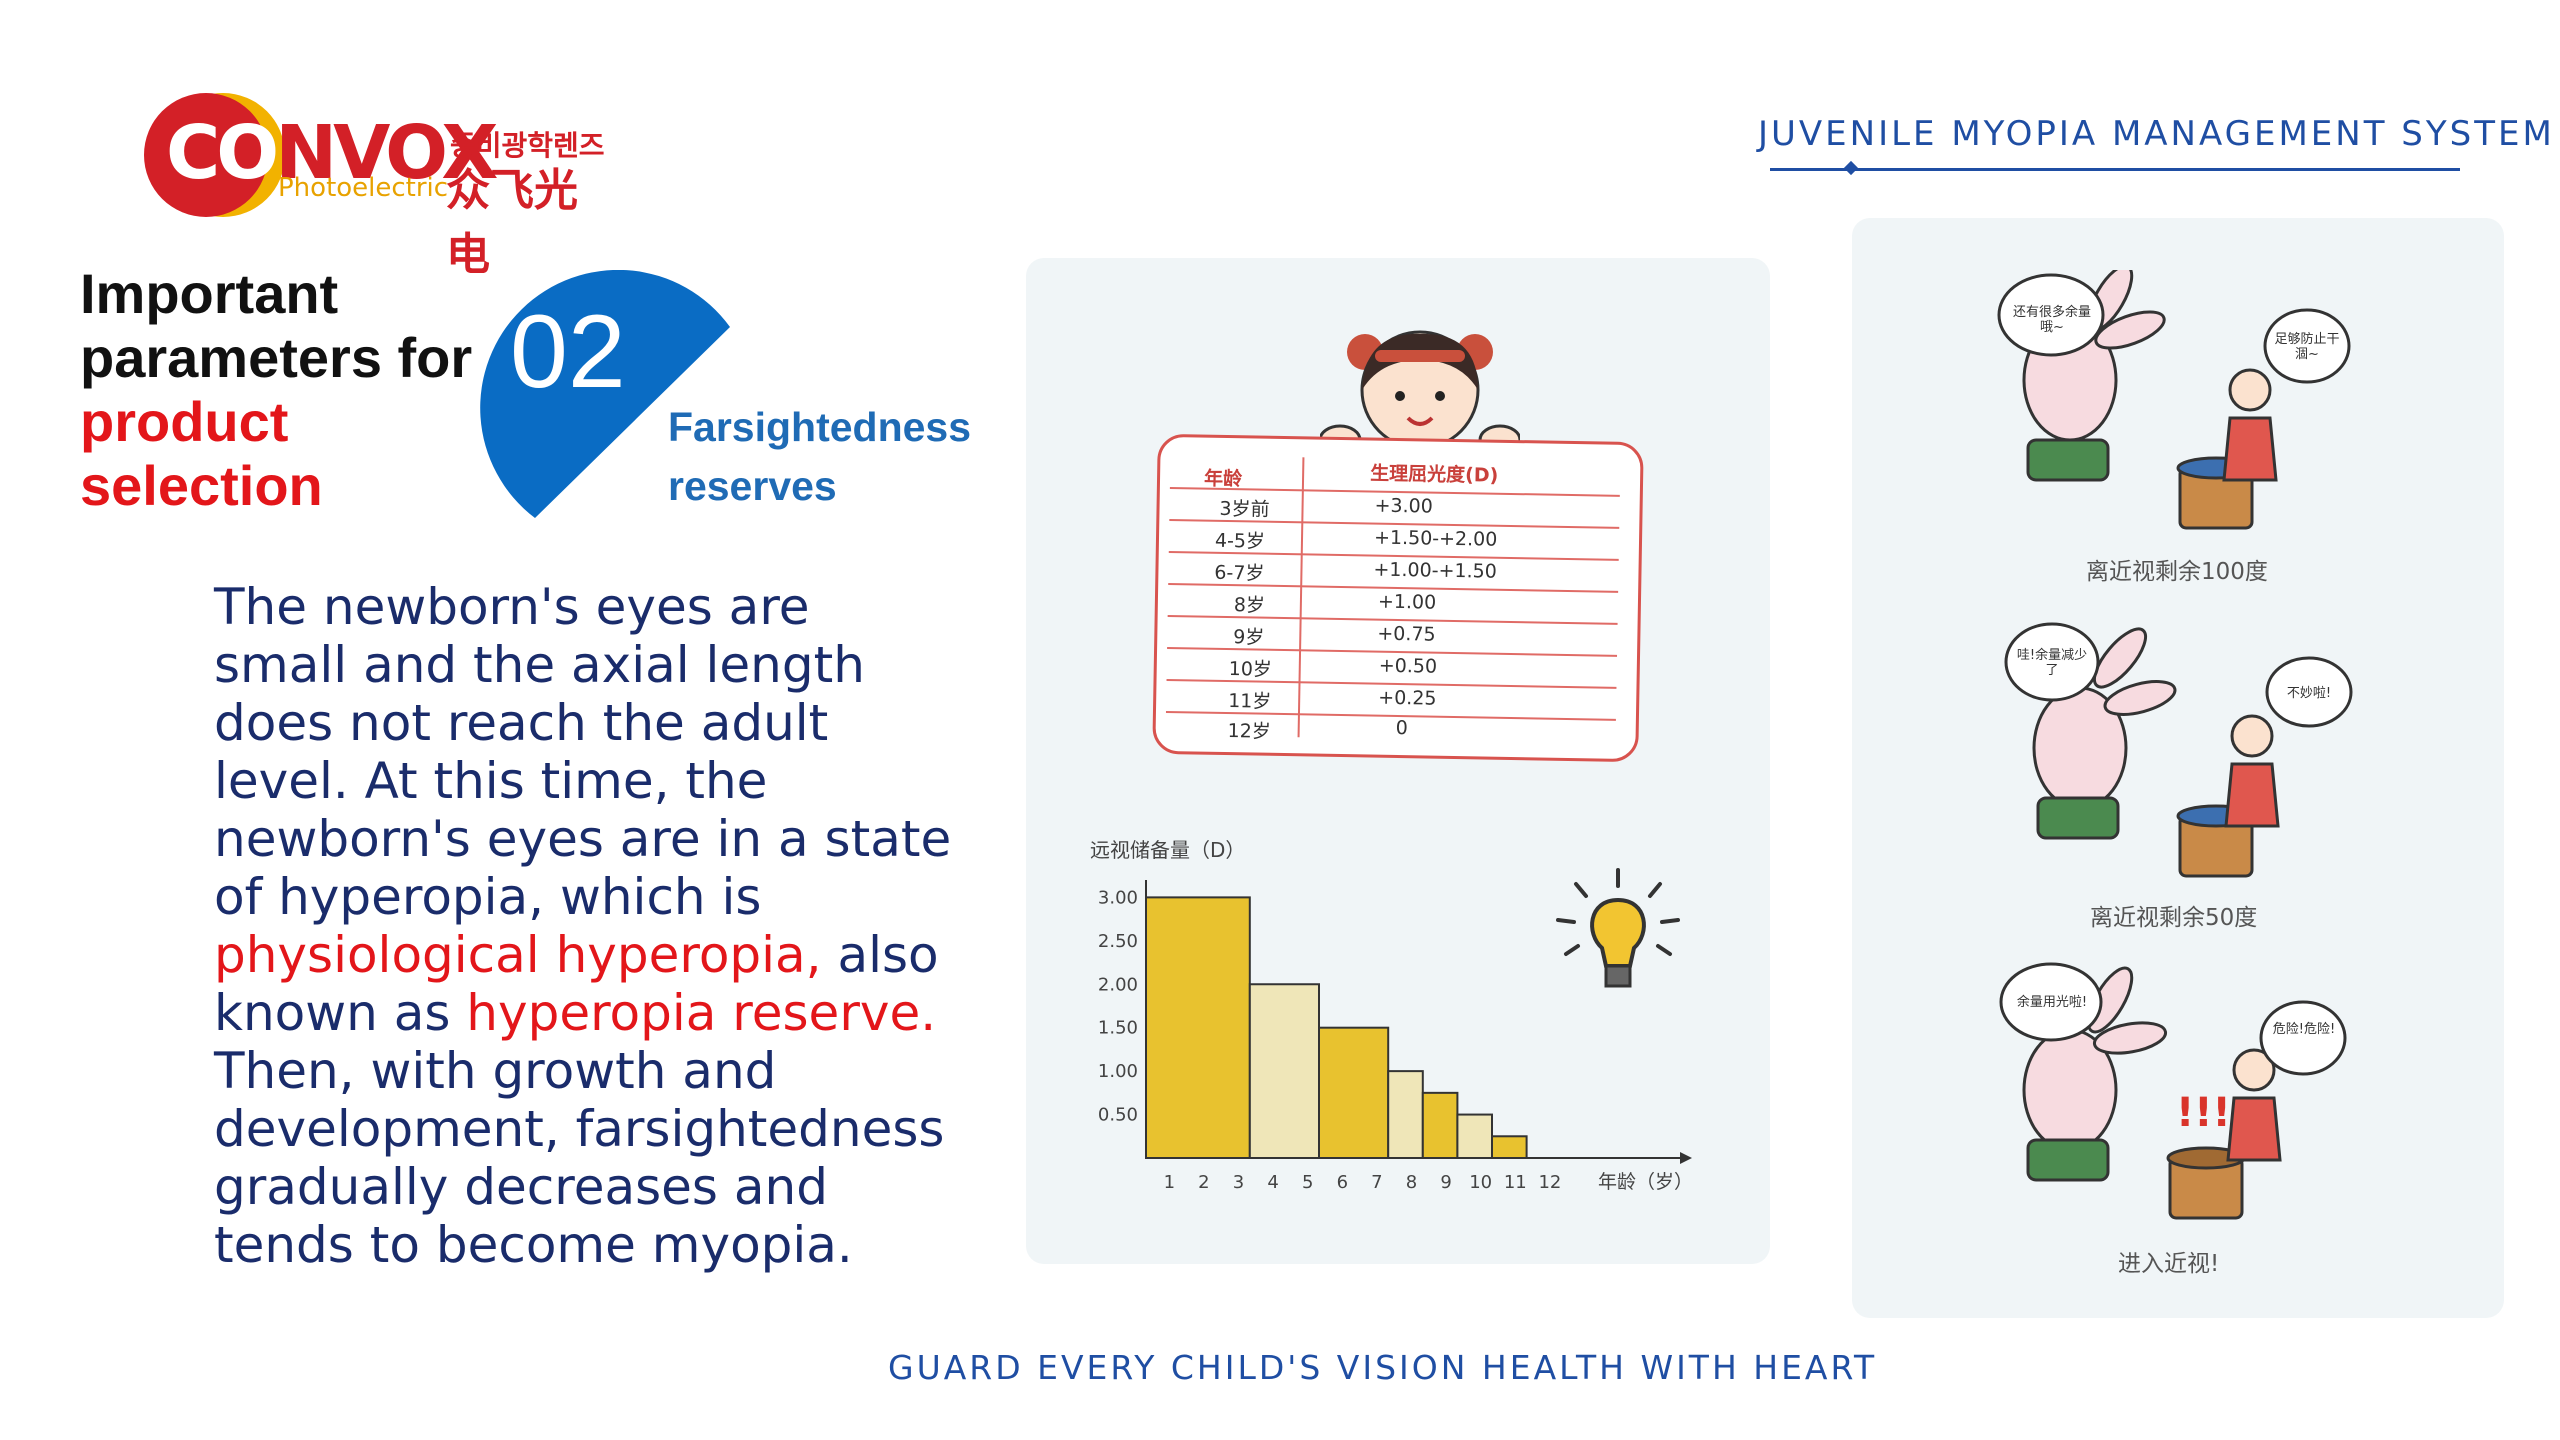 The image size is (2560, 1440). What do you see at coordinates (1435, 538) in the screenshot?
I see `table-cell-value: +1.50-+2.00` at bounding box center [1435, 538].